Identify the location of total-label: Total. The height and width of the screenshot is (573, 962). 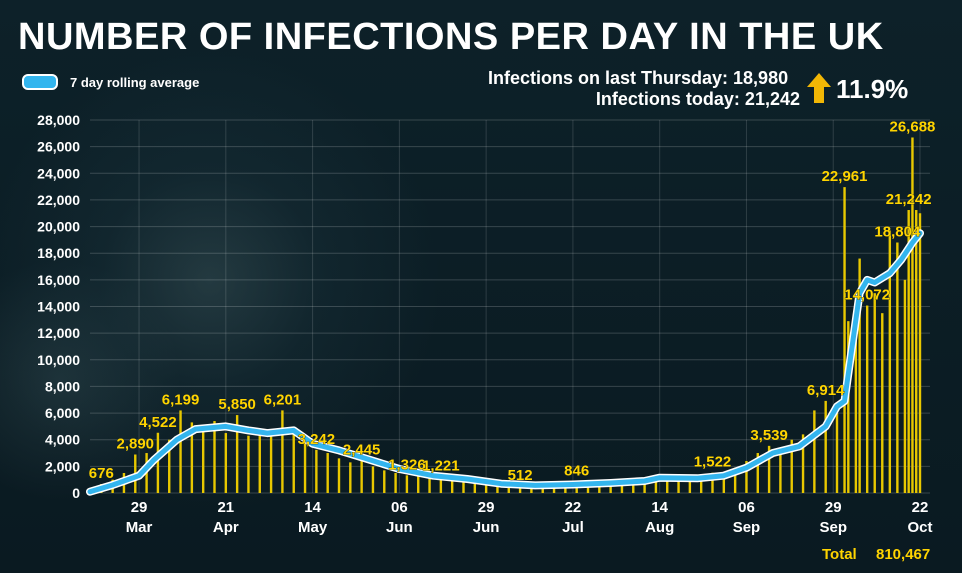
(839, 554).